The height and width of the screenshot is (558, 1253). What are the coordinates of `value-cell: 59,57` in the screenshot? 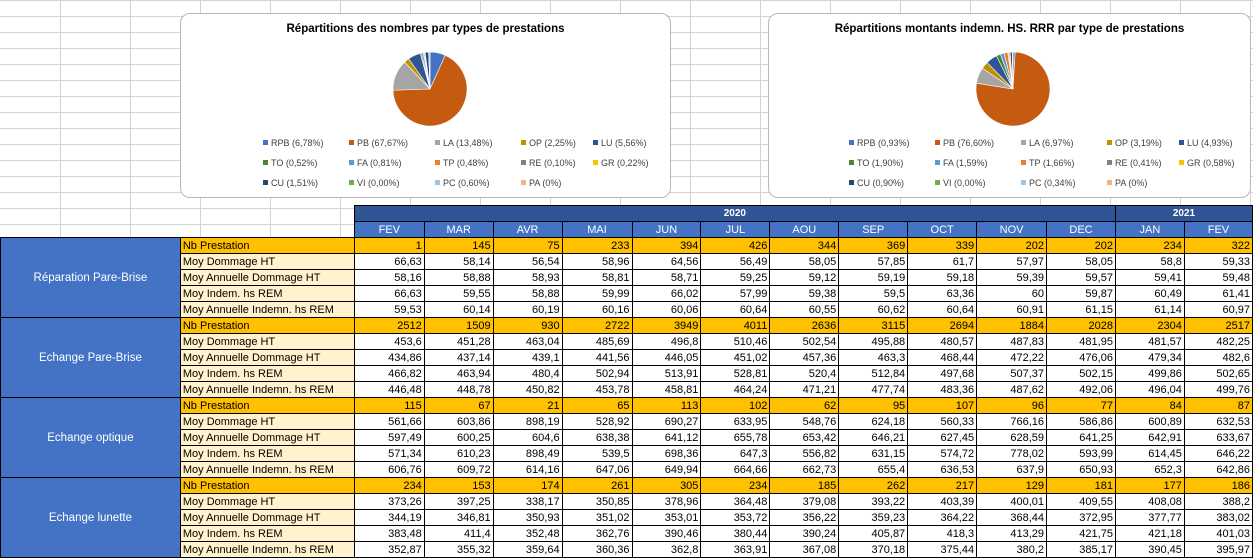 It's located at (1081, 277).